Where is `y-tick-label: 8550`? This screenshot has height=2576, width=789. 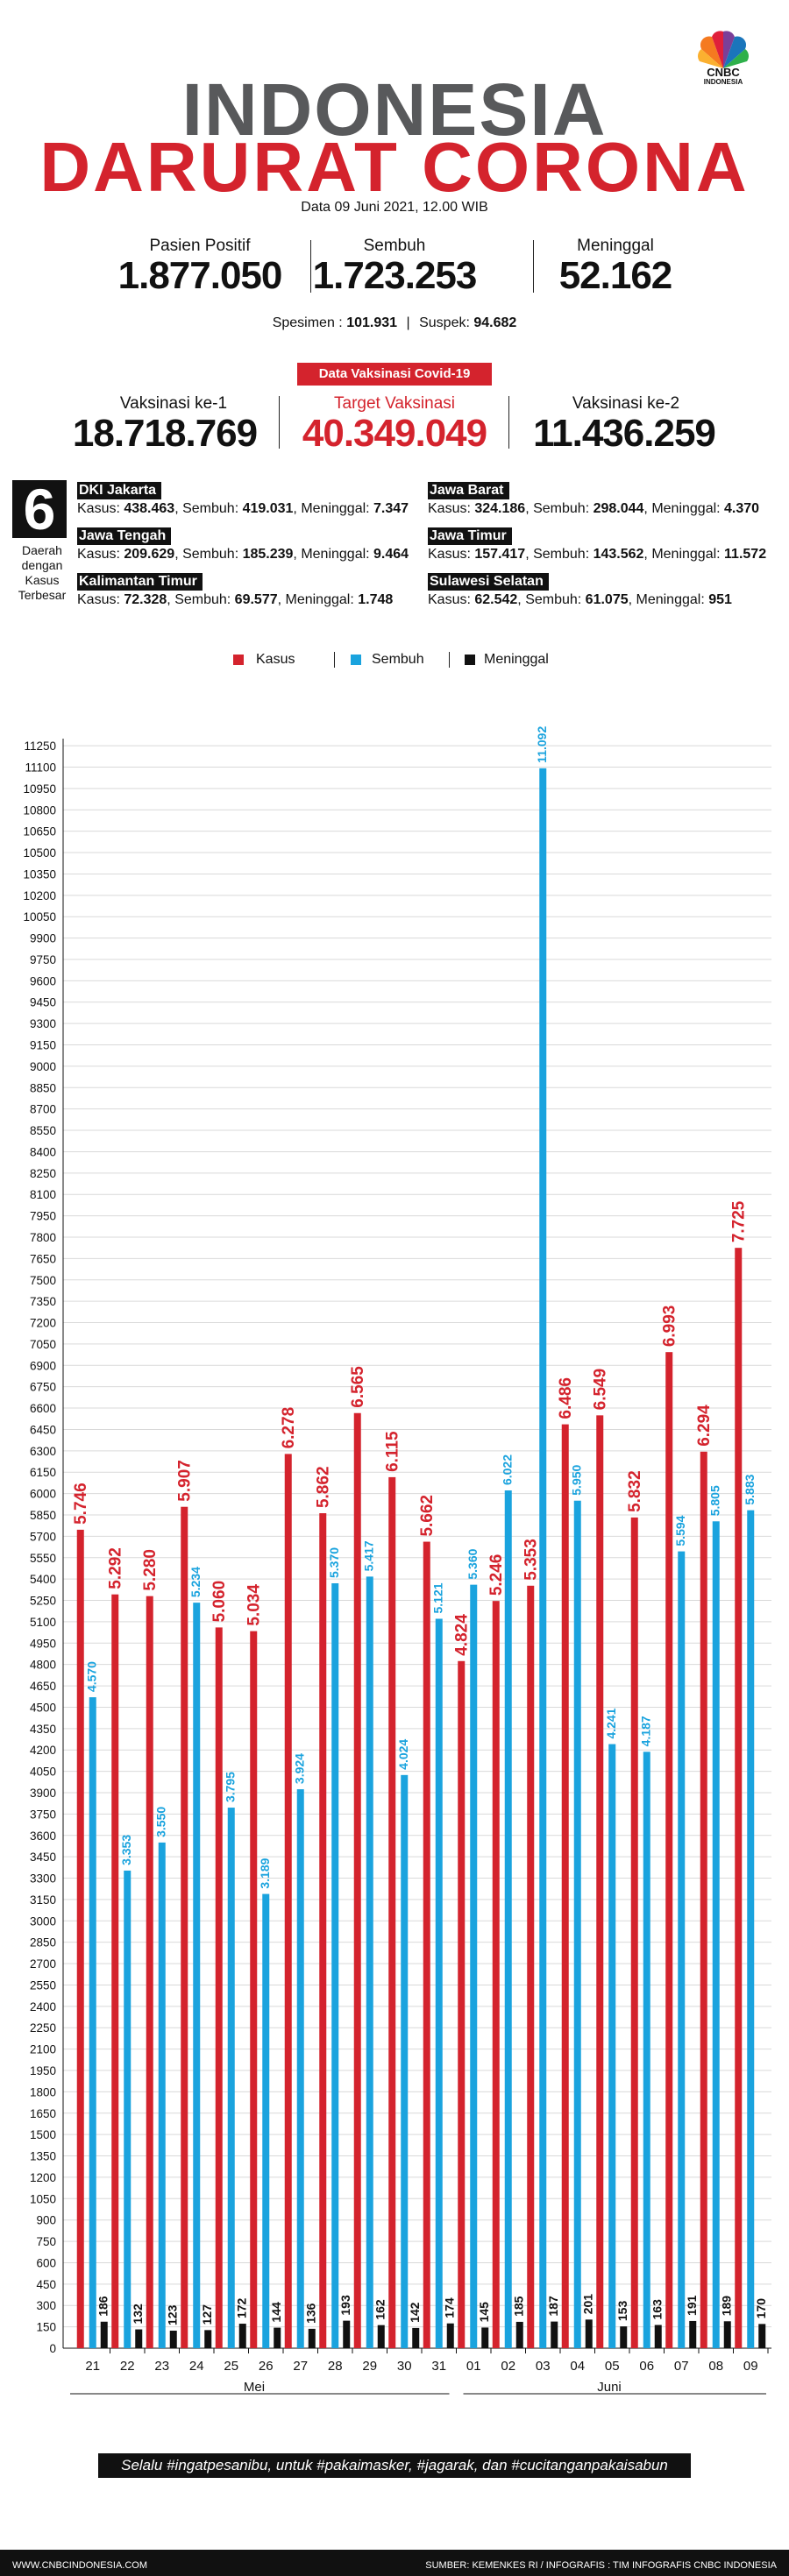
y-tick-label: 8550 is located at coordinates (43, 1130).